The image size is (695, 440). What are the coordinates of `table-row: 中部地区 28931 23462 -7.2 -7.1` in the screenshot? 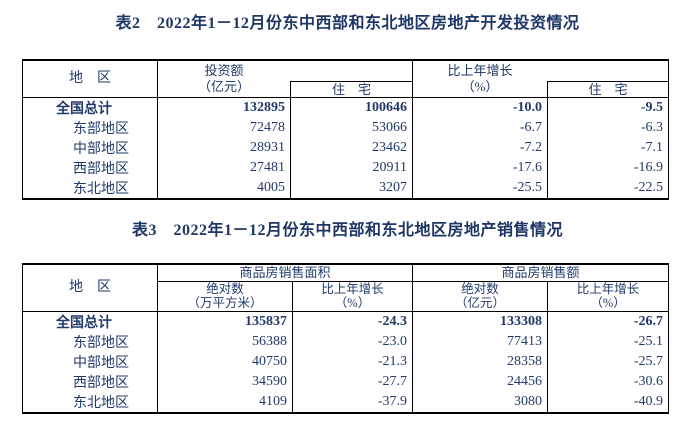 It's located at (346, 148).